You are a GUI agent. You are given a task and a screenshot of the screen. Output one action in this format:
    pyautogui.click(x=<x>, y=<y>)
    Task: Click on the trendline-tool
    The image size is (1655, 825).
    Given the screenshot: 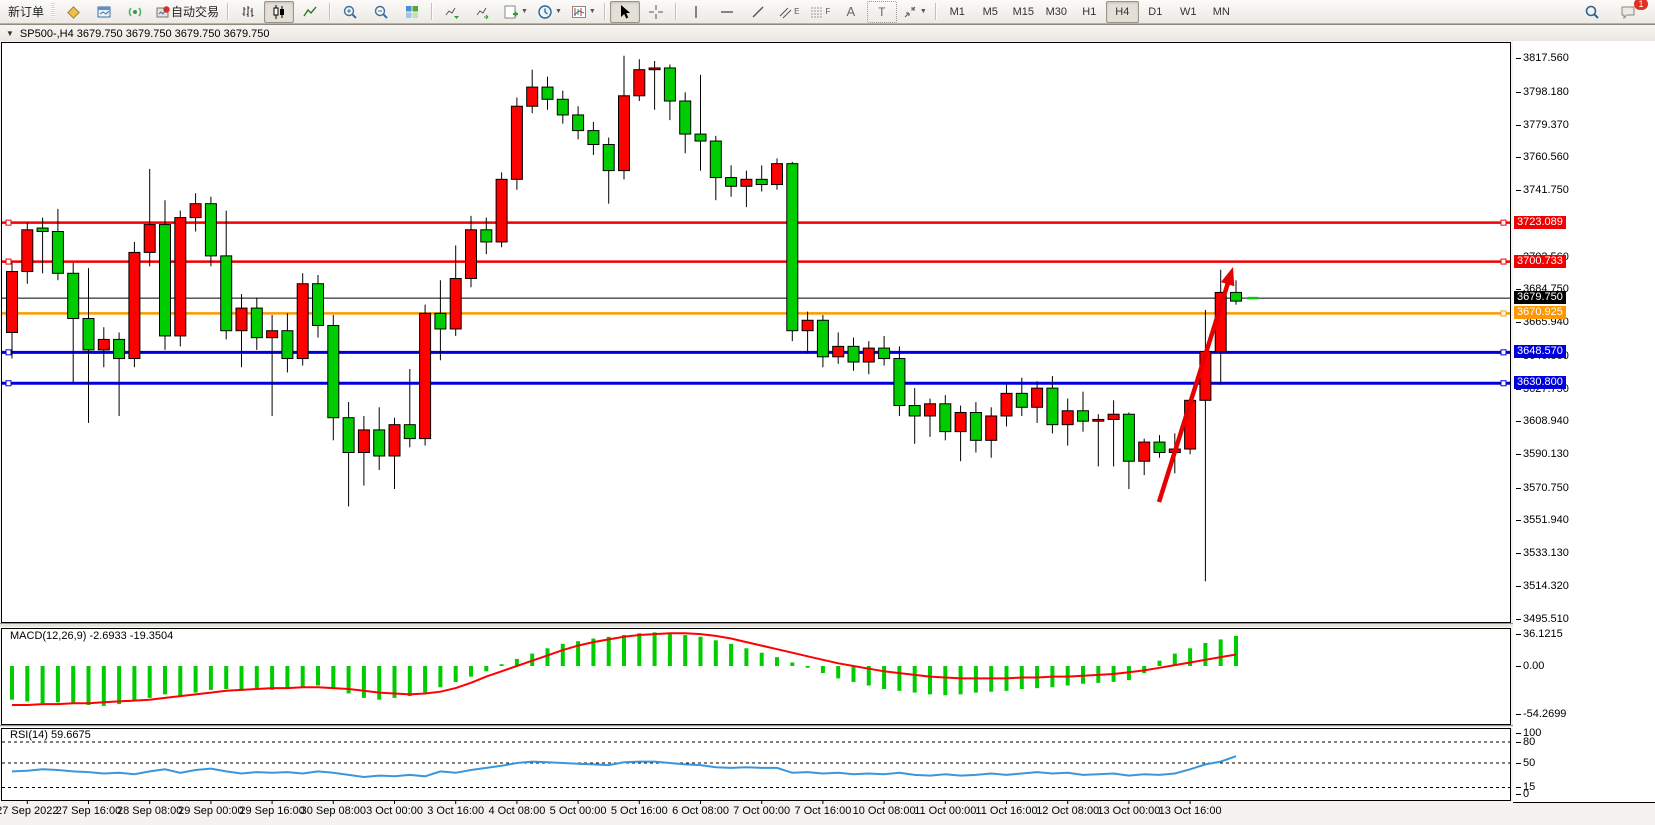 What is the action you would take?
    pyautogui.click(x=758, y=12)
    